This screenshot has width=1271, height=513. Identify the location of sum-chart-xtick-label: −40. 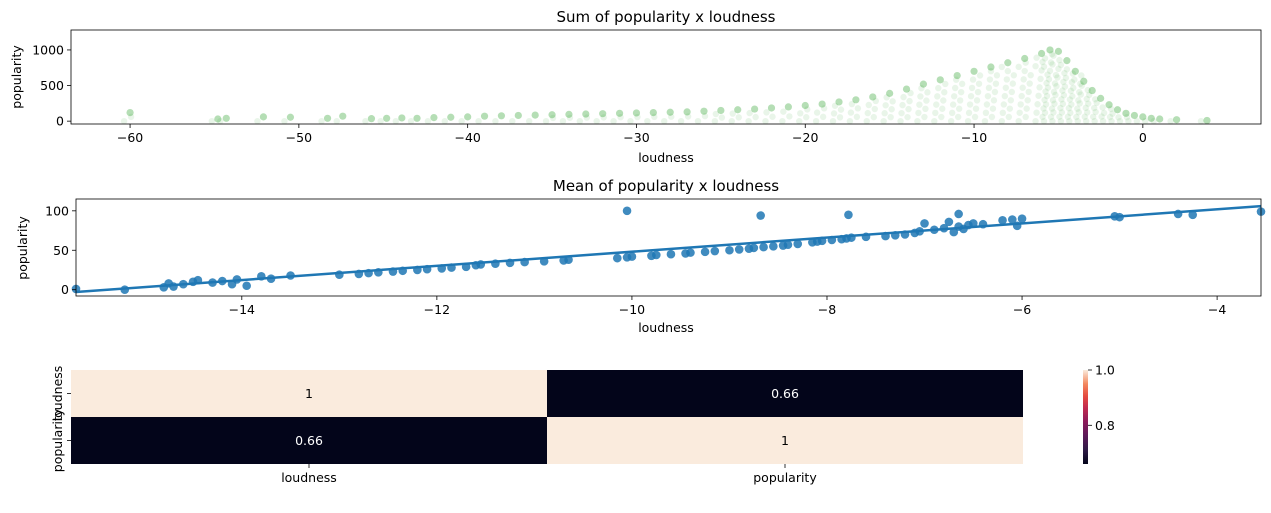
(467, 137).